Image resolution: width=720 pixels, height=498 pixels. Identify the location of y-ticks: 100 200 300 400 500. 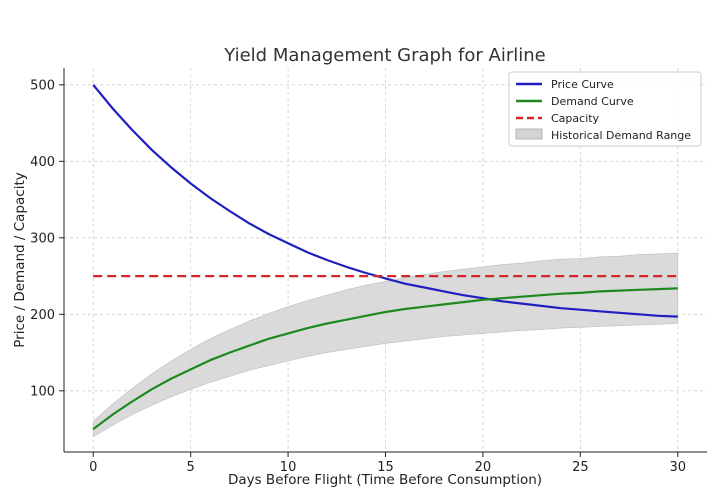
(47, 238).